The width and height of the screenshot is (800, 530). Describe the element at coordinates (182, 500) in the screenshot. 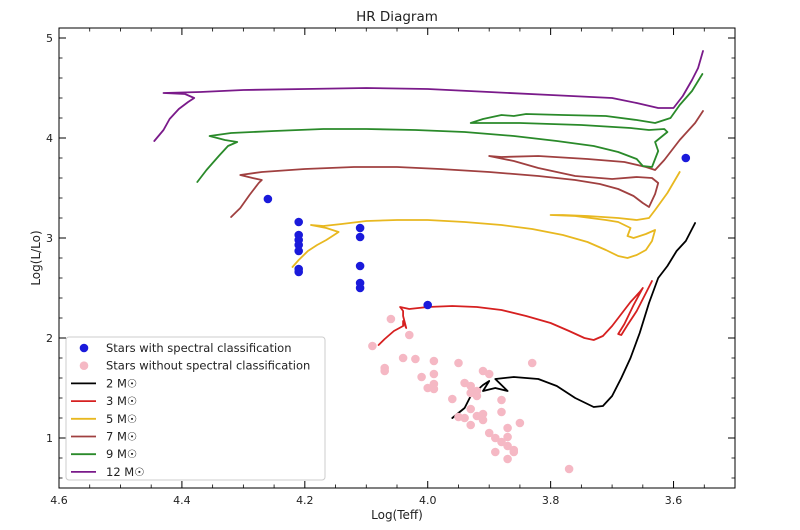

I see `x-tick-label-1: 4.4` at that location.